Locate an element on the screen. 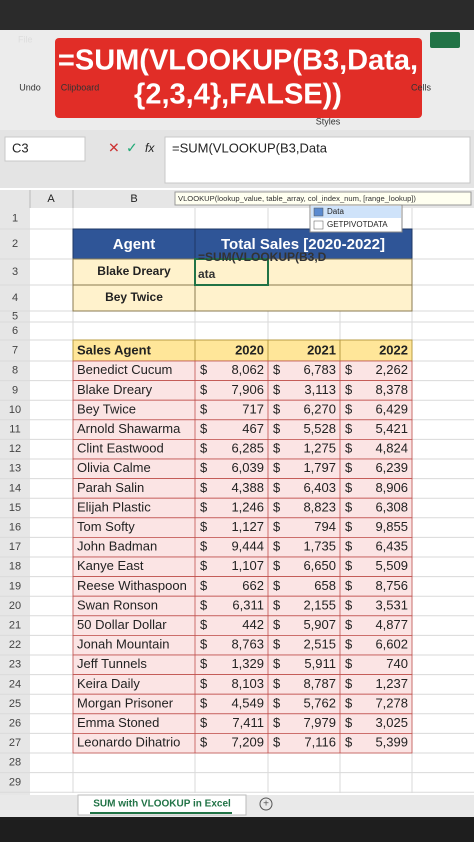 Image resolution: width=474 pixels, height=842 pixels. sales-value: 1,329 is located at coordinates (247, 663).